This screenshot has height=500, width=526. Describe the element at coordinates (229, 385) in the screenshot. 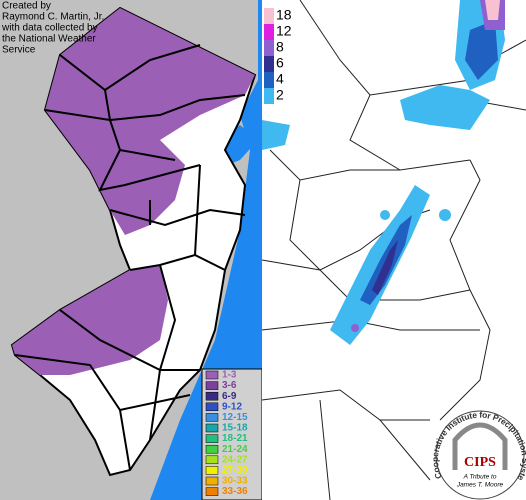

I see `legend-label: 3-6` at that location.